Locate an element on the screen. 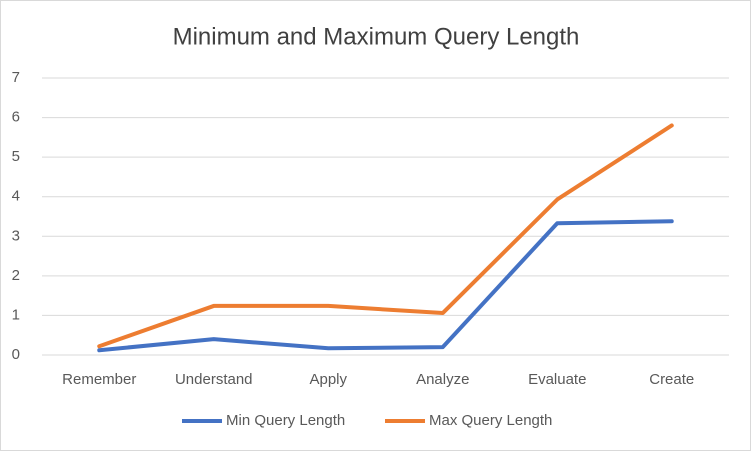 The width and height of the screenshot is (752, 452). y-tick-label: 4 is located at coordinates (16, 196).